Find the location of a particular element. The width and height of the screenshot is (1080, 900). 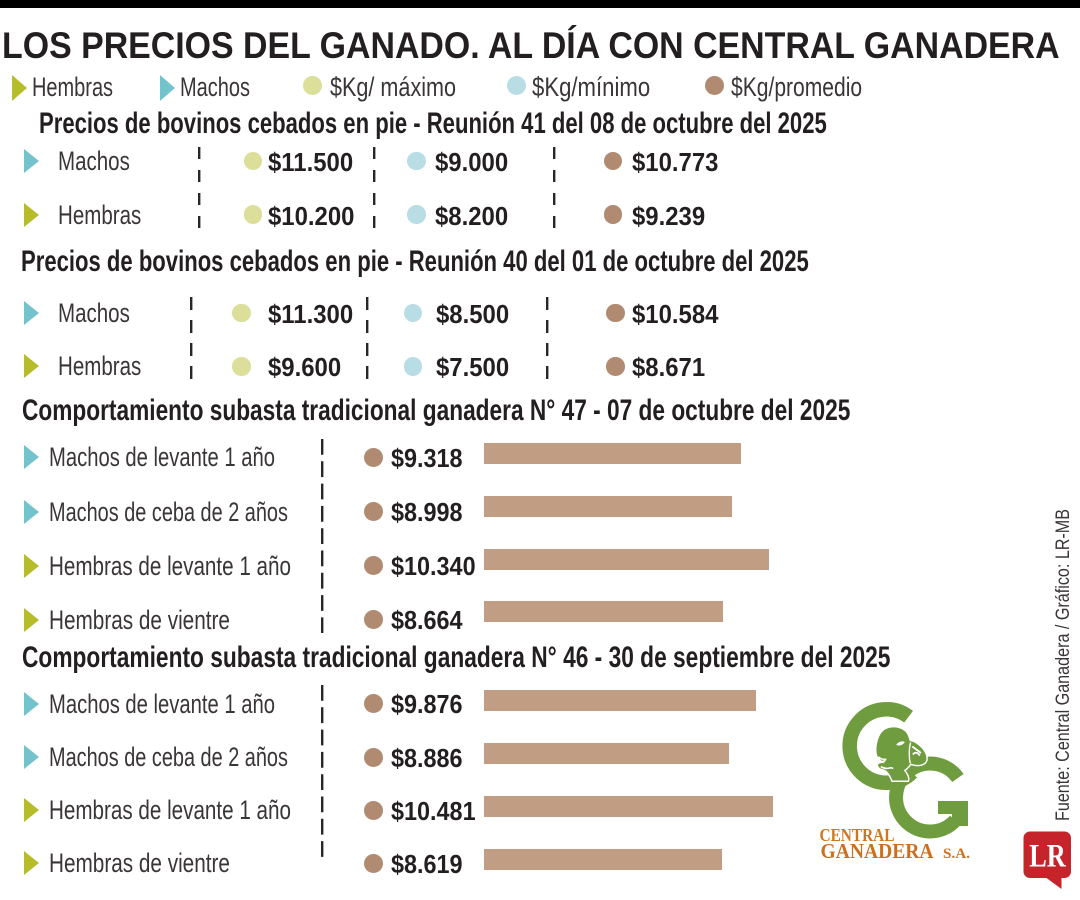

svg-text: CENTRAL is located at coordinates (857, 835).